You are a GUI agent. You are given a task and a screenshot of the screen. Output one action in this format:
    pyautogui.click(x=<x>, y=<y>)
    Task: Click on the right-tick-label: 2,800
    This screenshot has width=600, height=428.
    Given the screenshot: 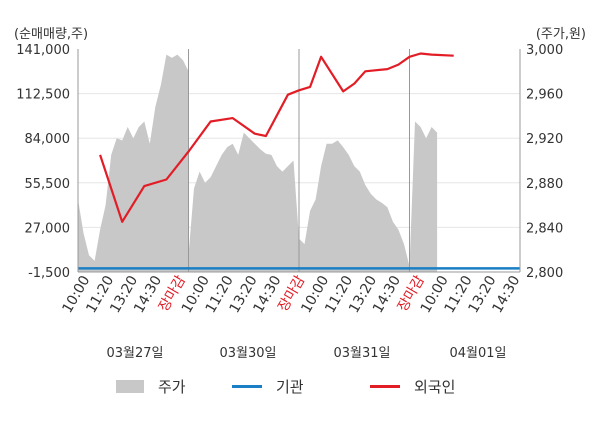 What is the action you would take?
    pyautogui.click(x=544, y=273)
    